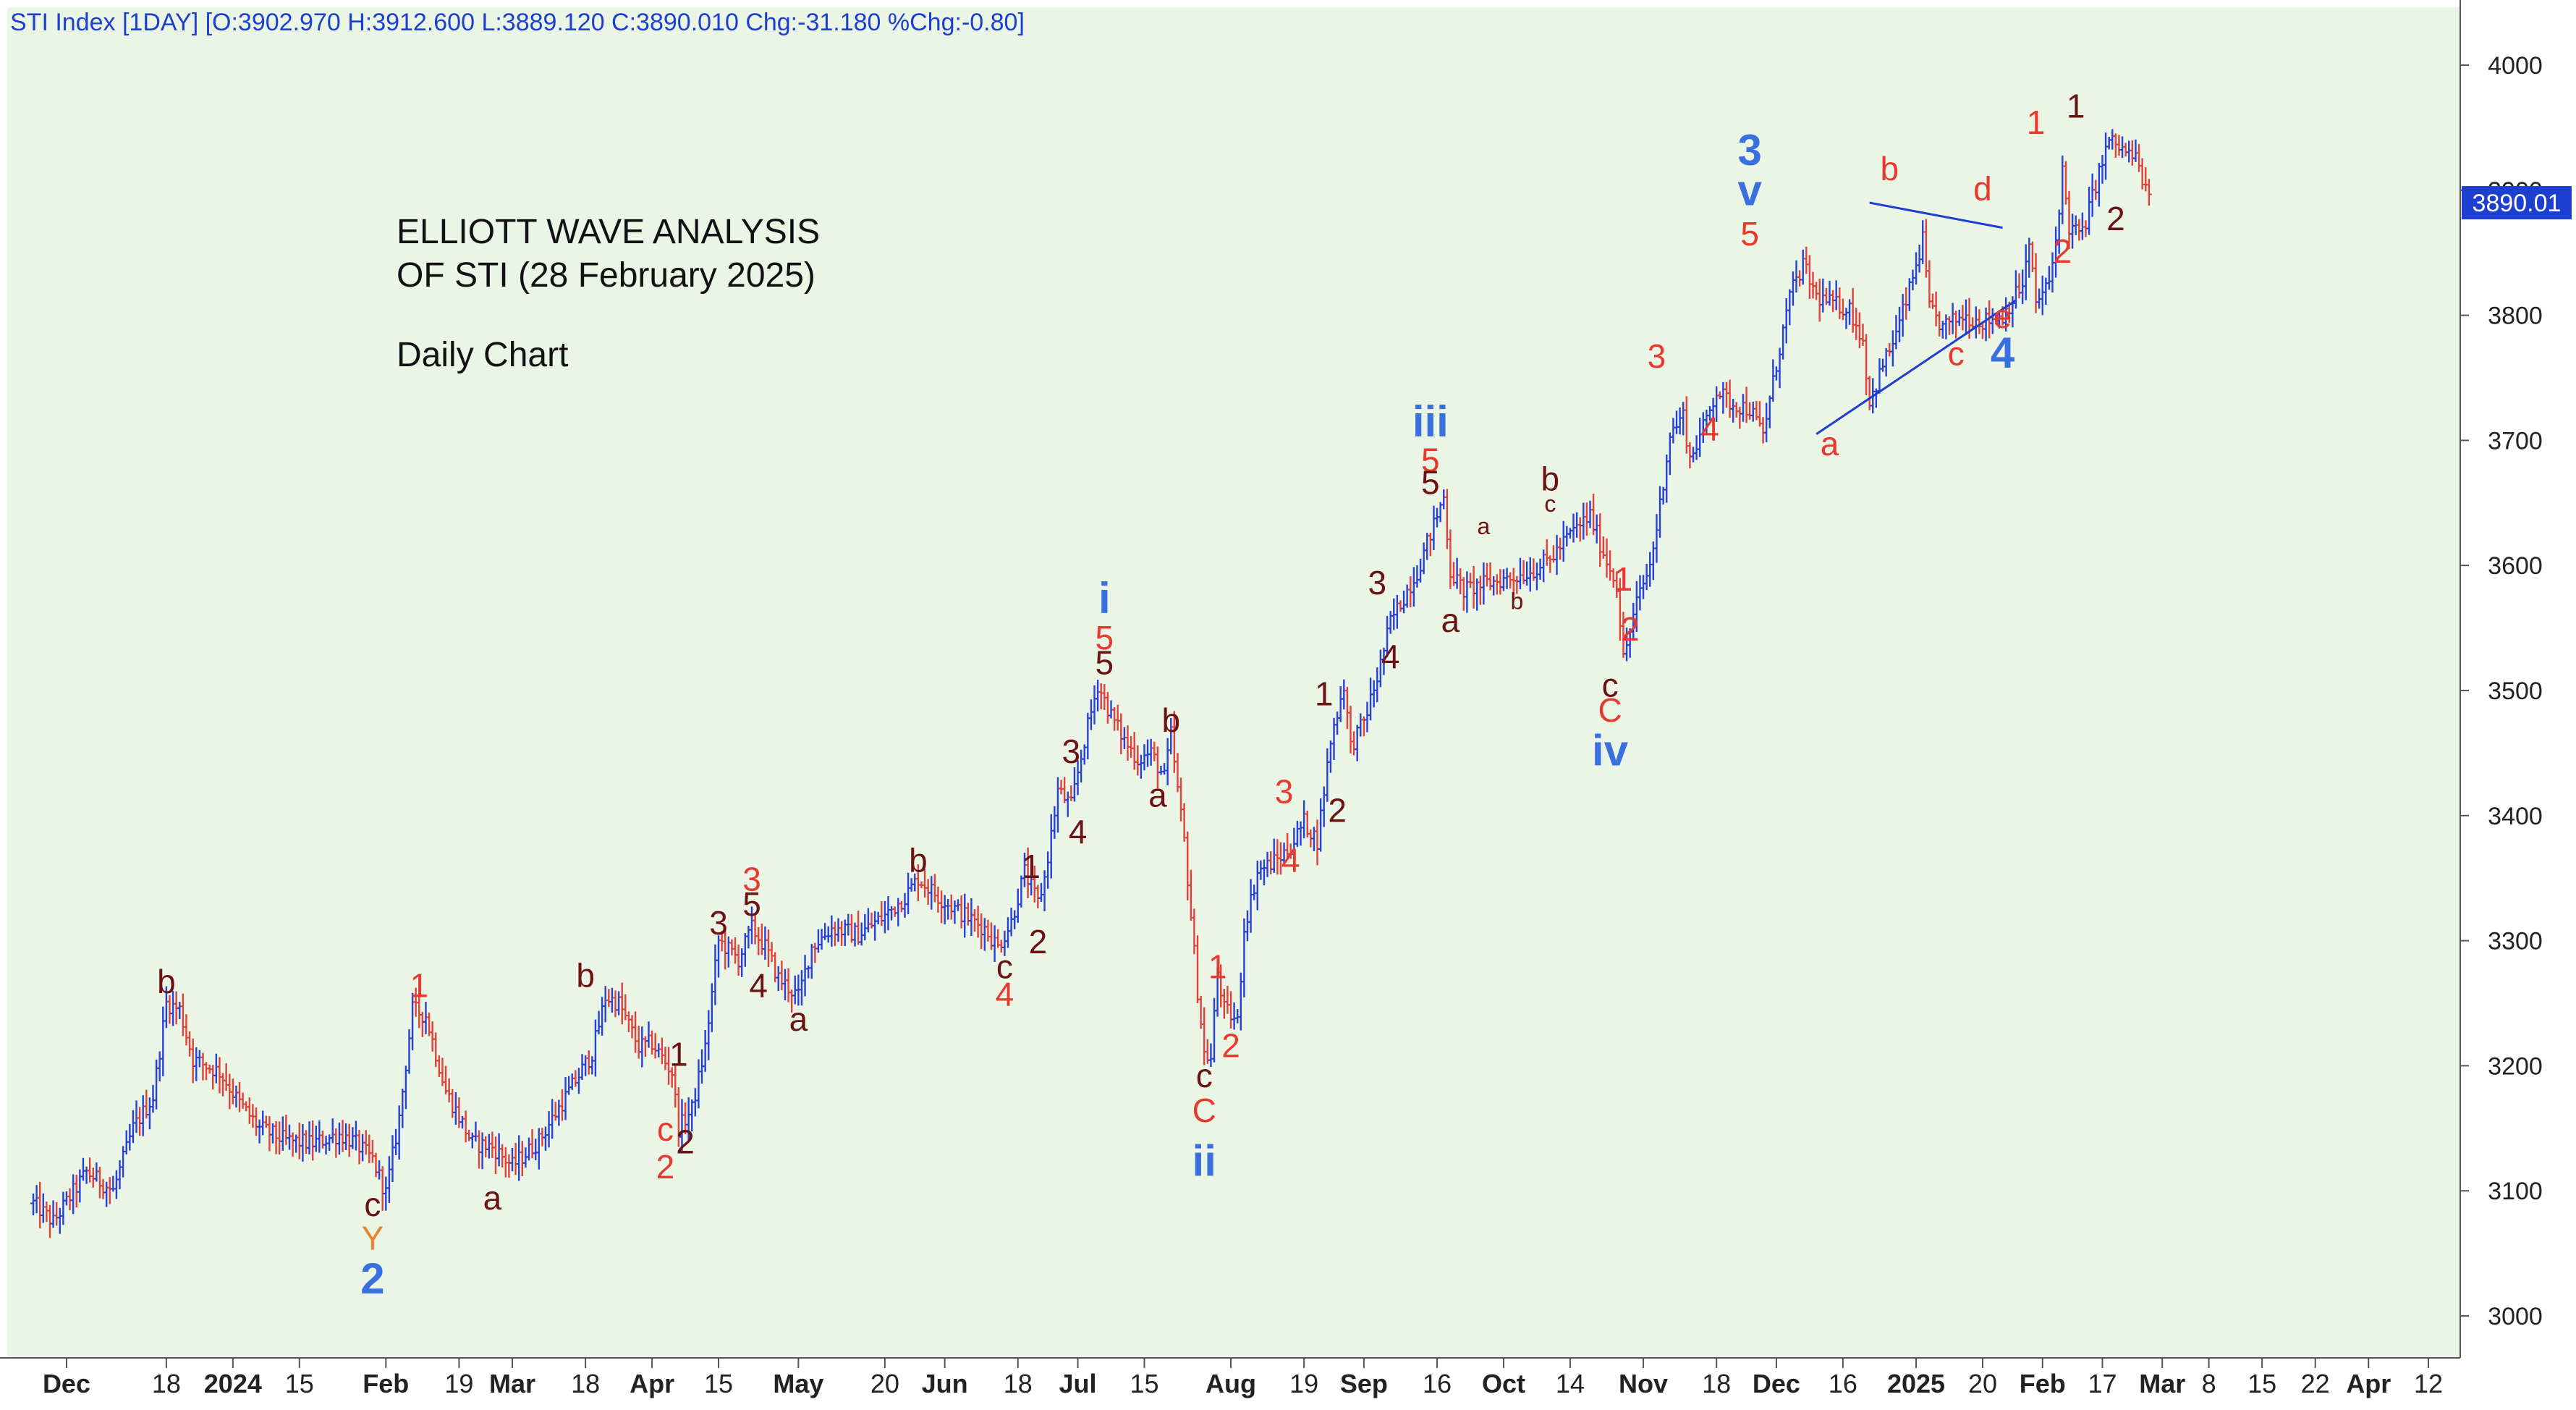 This screenshot has height=1410, width=2576. Describe the element at coordinates (2515, 941) in the screenshot. I see `price-tick-label: 3300` at that location.